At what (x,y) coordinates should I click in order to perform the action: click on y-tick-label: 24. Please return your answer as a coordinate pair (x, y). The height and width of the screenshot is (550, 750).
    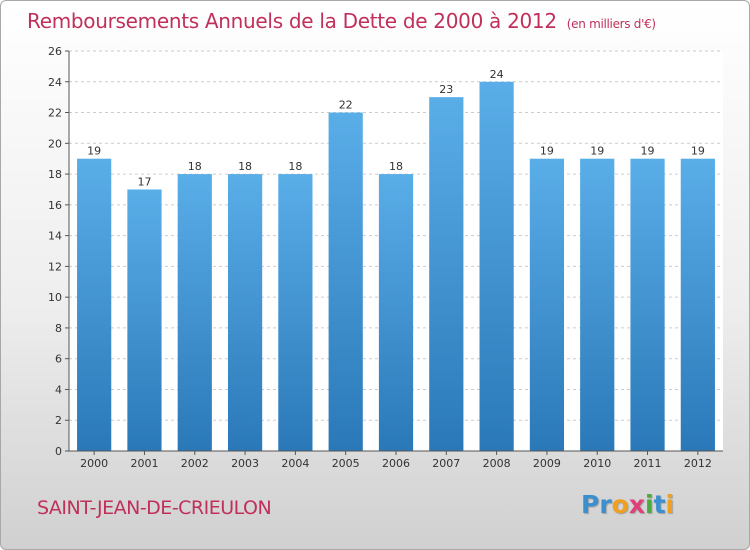
    Looking at the image, I should click on (55, 82).